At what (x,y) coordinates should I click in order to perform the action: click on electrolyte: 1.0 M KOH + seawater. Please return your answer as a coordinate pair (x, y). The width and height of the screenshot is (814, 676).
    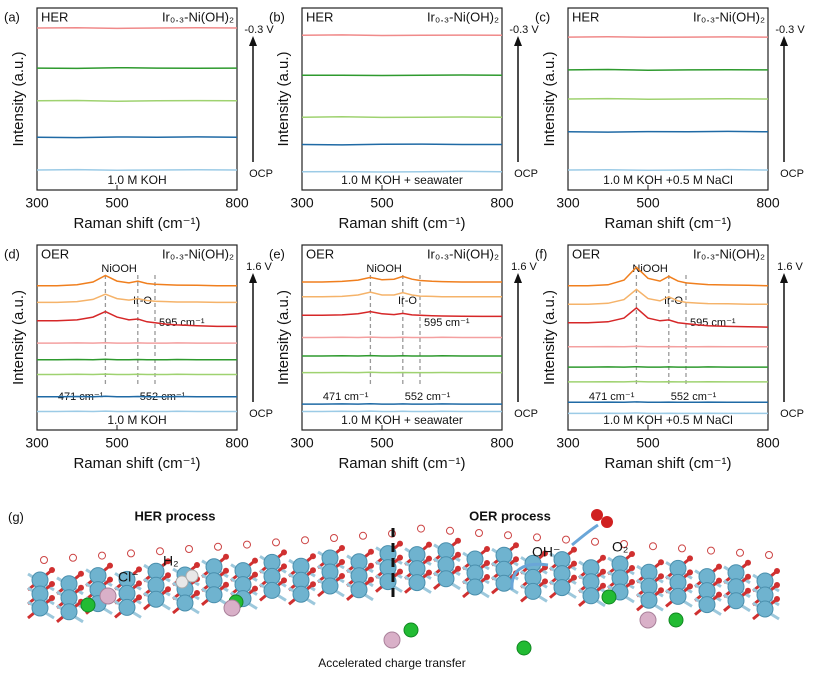
    Looking at the image, I should click on (402, 420).